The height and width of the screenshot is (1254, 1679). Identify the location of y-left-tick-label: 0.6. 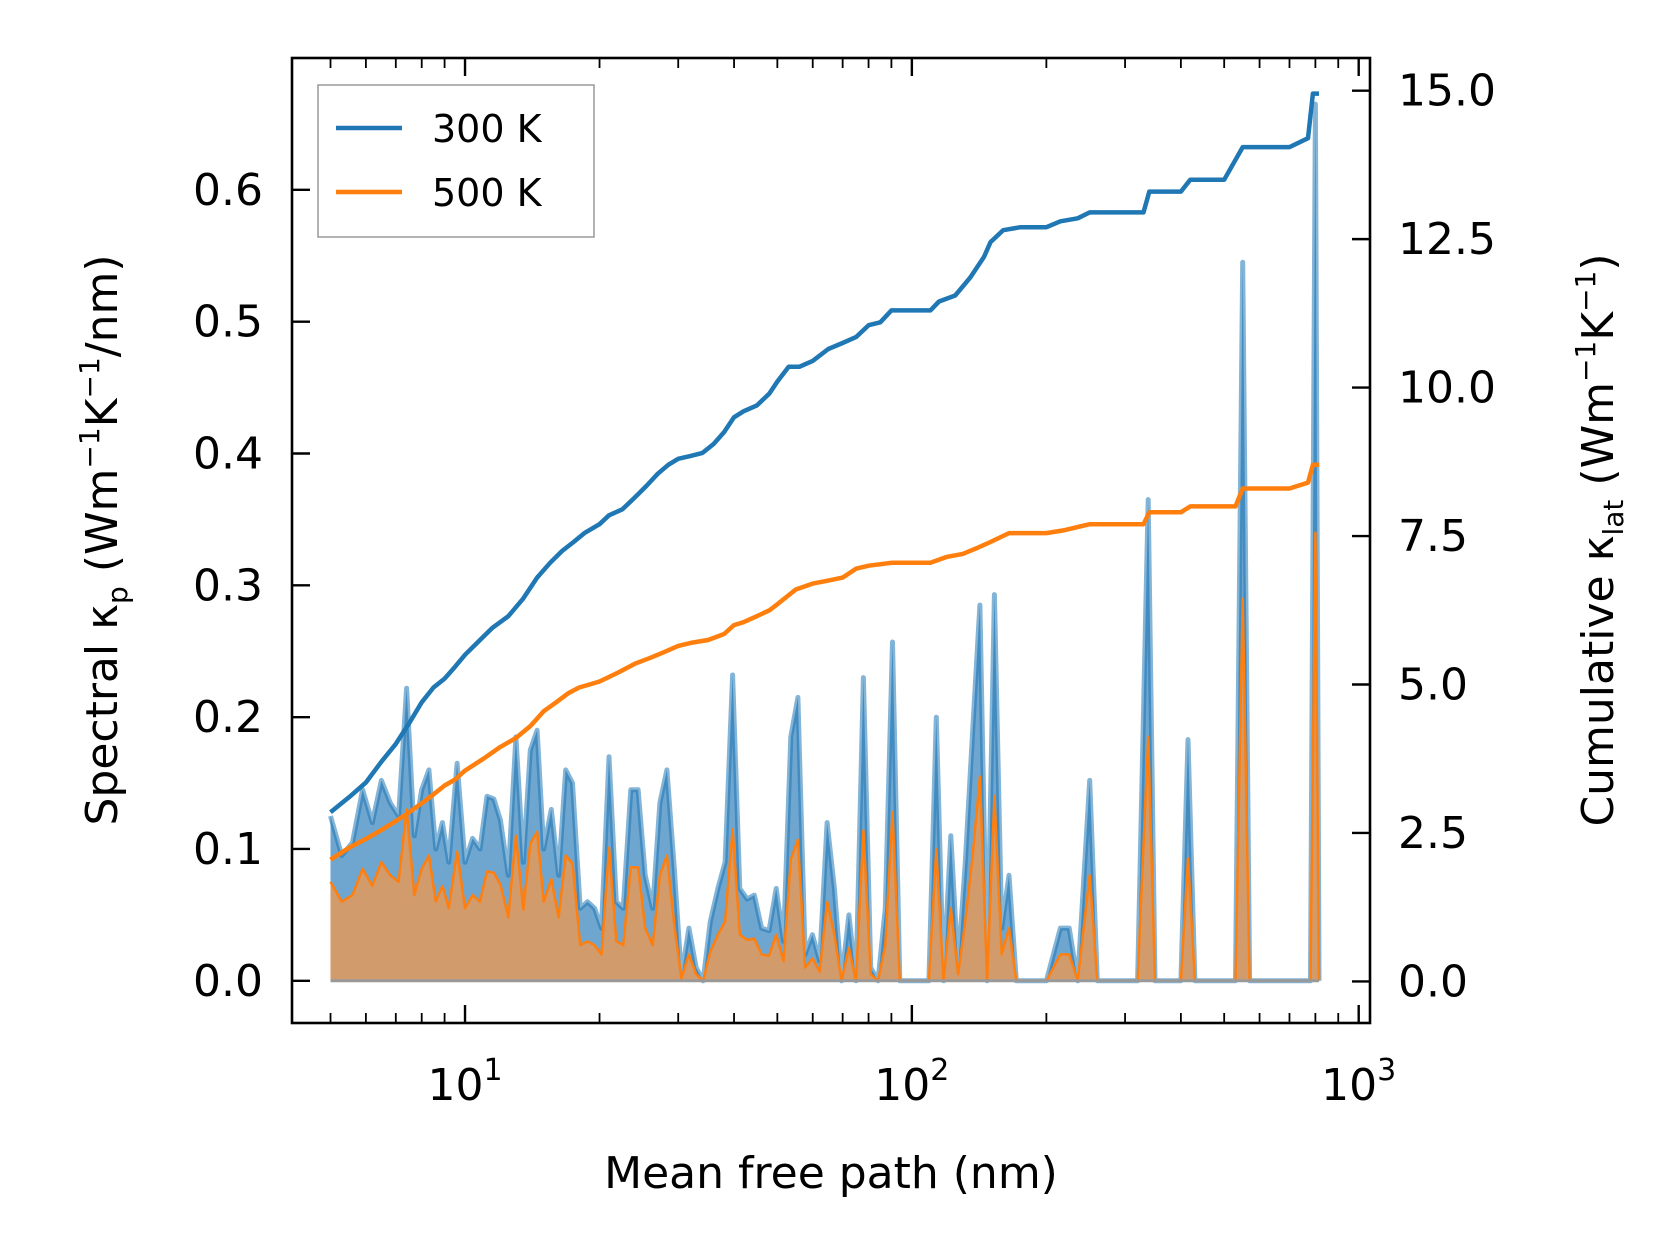
(228, 190).